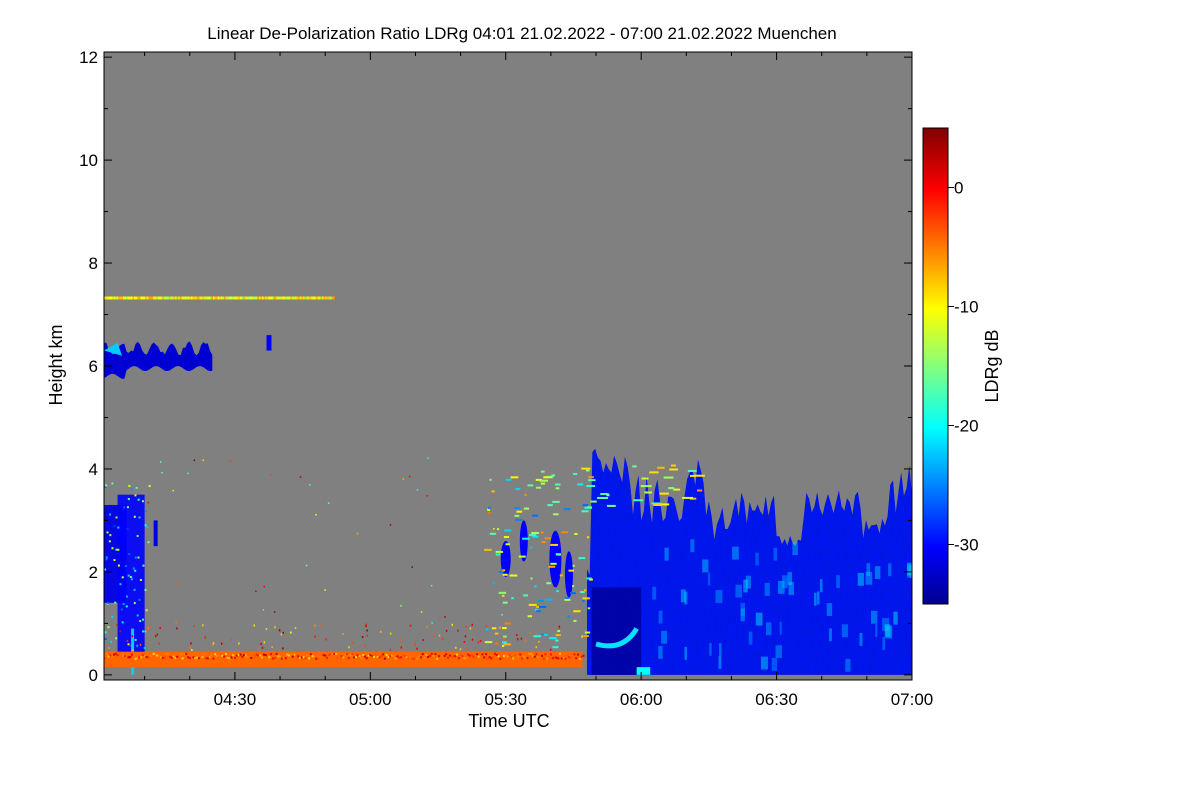 This screenshot has width=1200, height=800. What do you see at coordinates (958, 188) in the screenshot?
I see `colorbar-tick-label: 0` at bounding box center [958, 188].